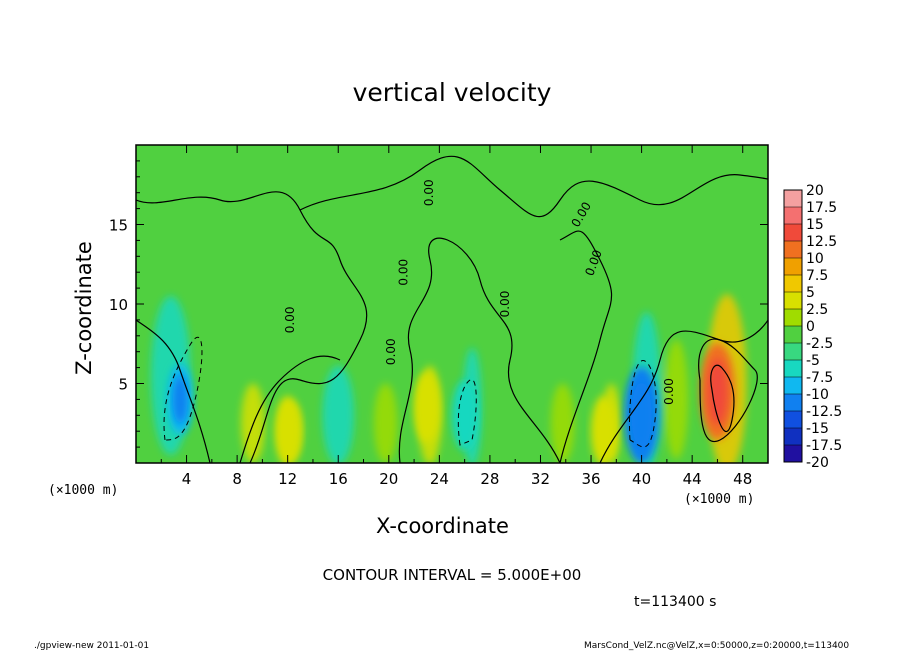 This screenshot has height=654, width=904. Describe the element at coordinates (817, 276) in the screenshot. I see `colorbar-label: 7.5` at that location.